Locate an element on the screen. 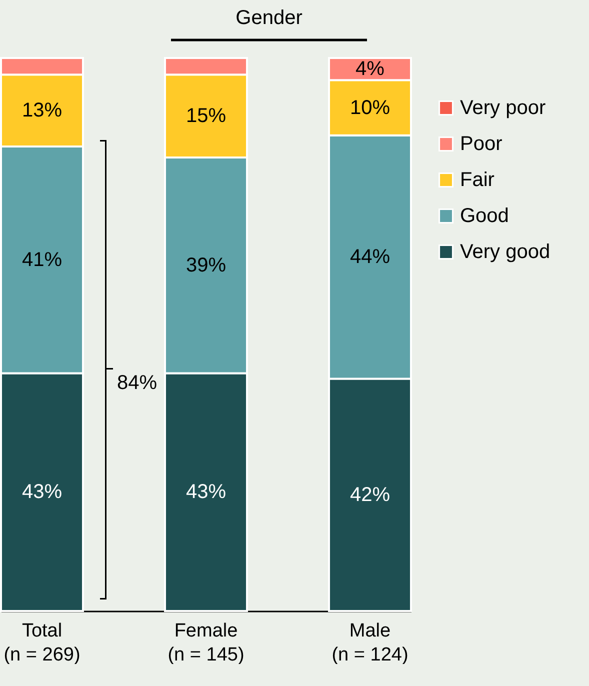 The image size is (589, 686). text: Gender is located at coordinates (269, 18).